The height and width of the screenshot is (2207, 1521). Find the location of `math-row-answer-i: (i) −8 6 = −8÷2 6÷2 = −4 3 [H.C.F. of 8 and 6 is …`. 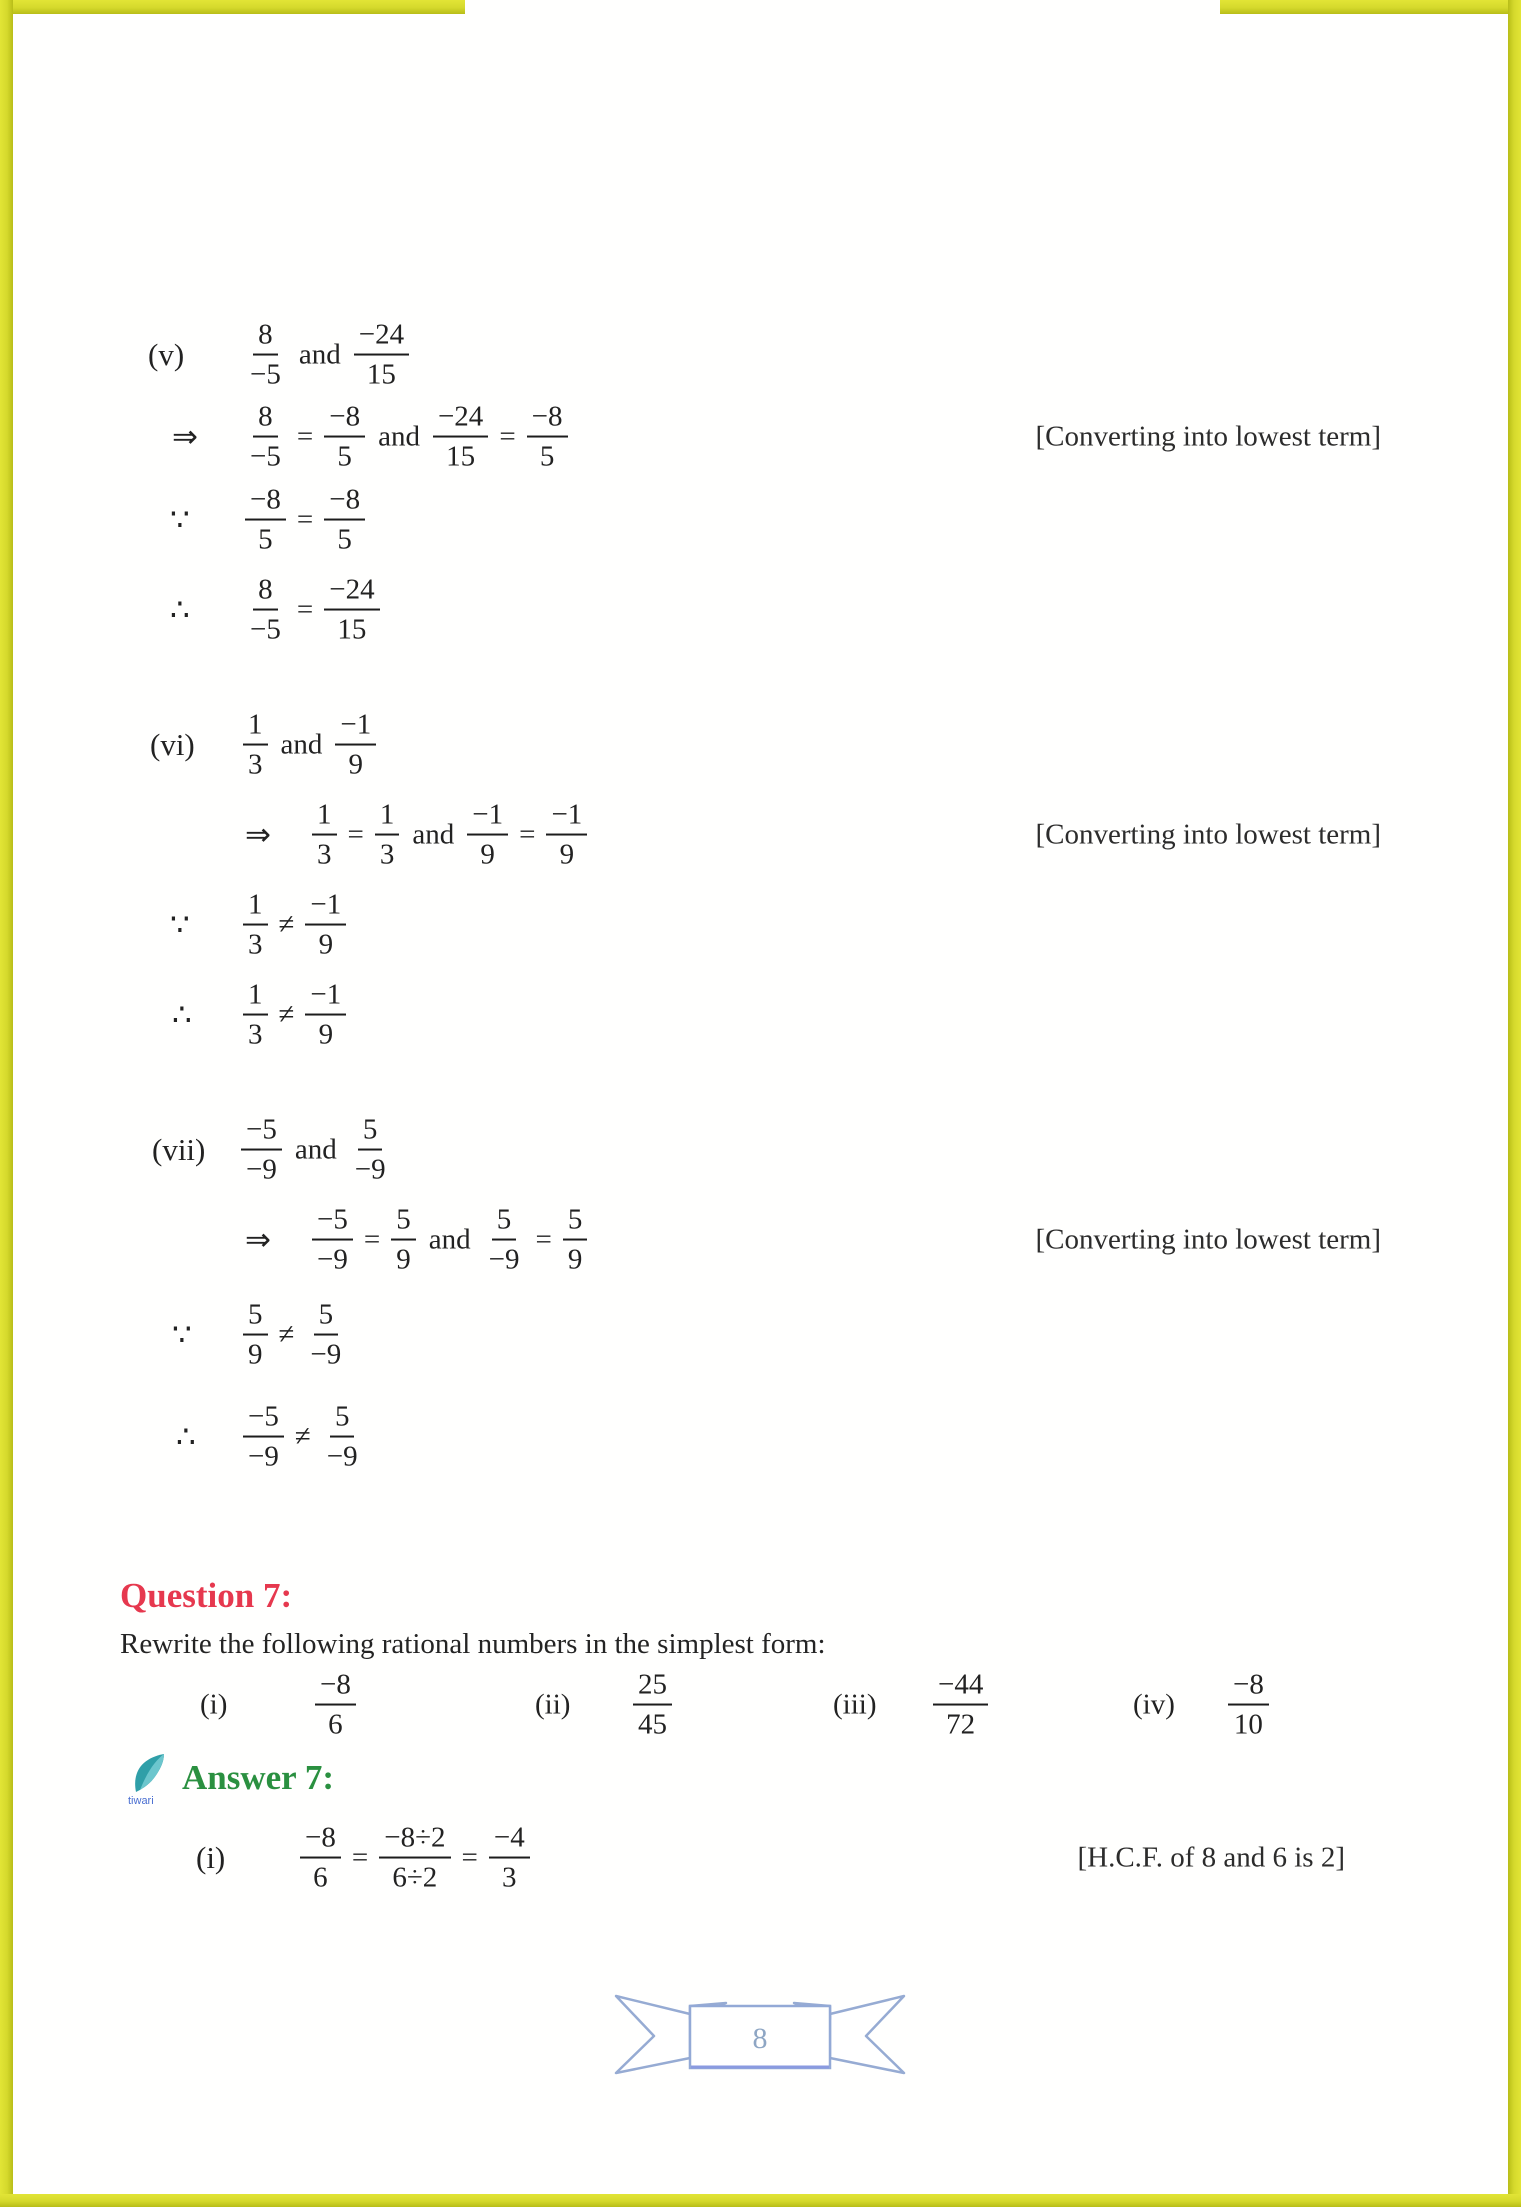

math-row-answer-i: (i) −8 6 = −8÷2 6÷2 = −4 3 [H.C.F. of 8 and 6 is … is located at coordinates (760, 1858).